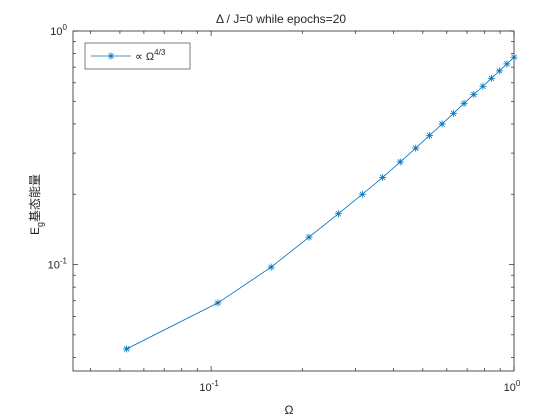 The image size is (560, 420). I want to click on y-tick-label: 10⁰, so click(58, 30).